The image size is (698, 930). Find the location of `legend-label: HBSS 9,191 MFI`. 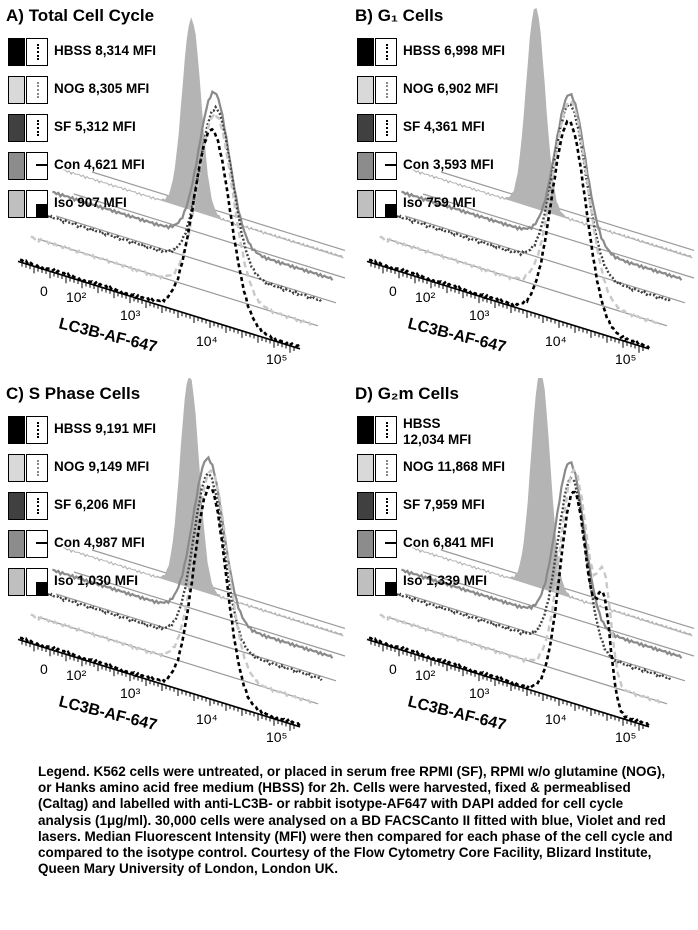

legend-label: HBSS 9,191 MFI is located at coordinates (105, 428).